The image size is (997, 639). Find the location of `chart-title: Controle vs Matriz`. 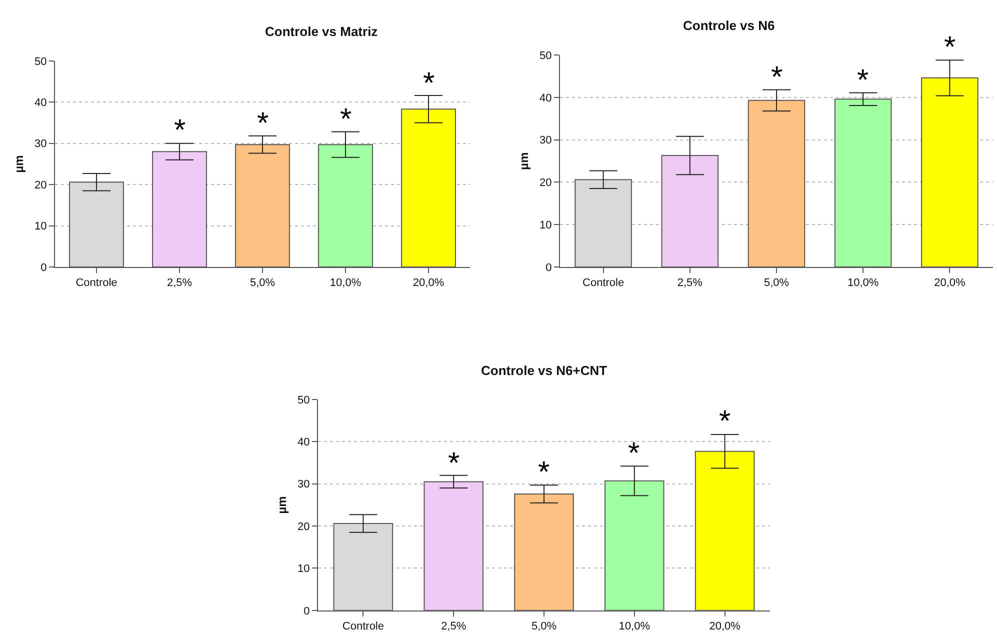

chart-title: Controle vs Matriz is located at coordinates (321, 31).